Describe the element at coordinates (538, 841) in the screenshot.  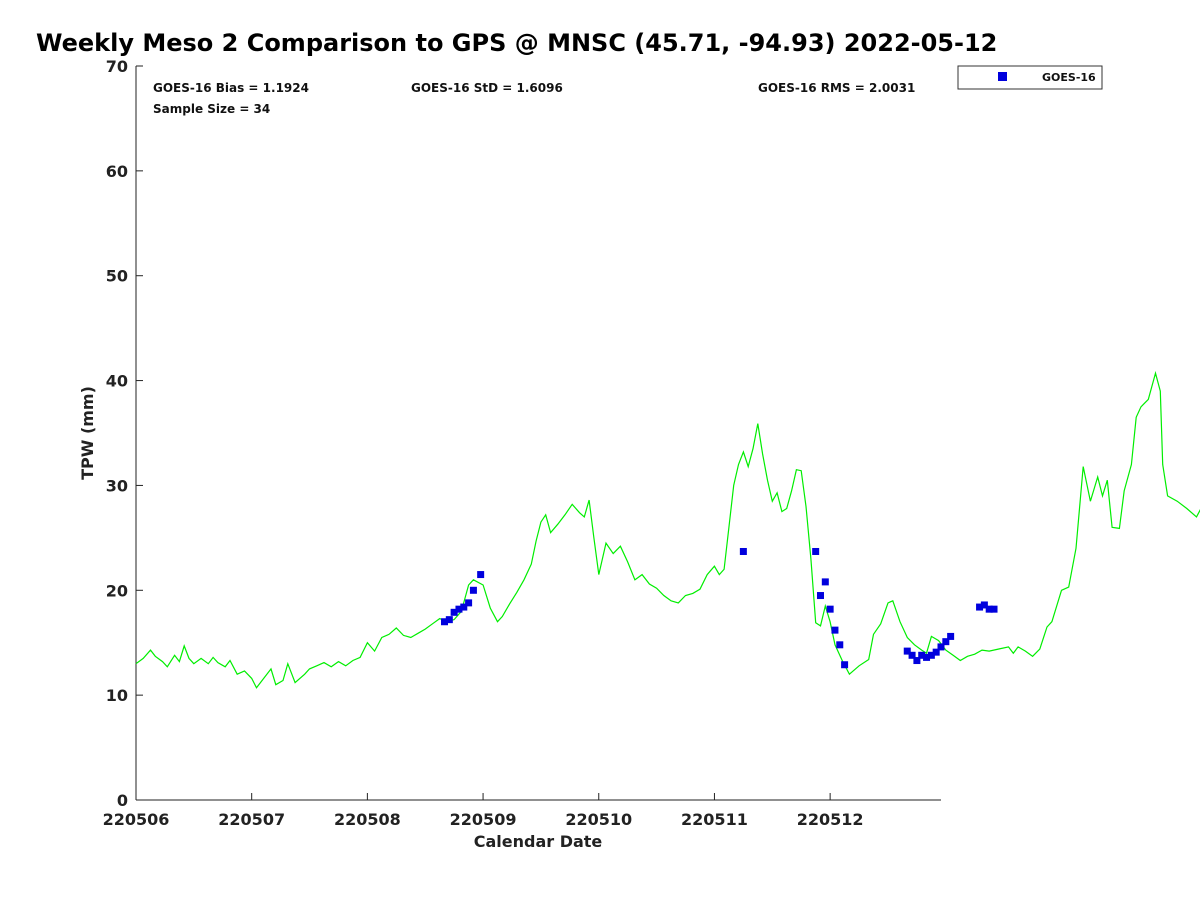
I see `x-axis-label: Calendar Date` at that location.